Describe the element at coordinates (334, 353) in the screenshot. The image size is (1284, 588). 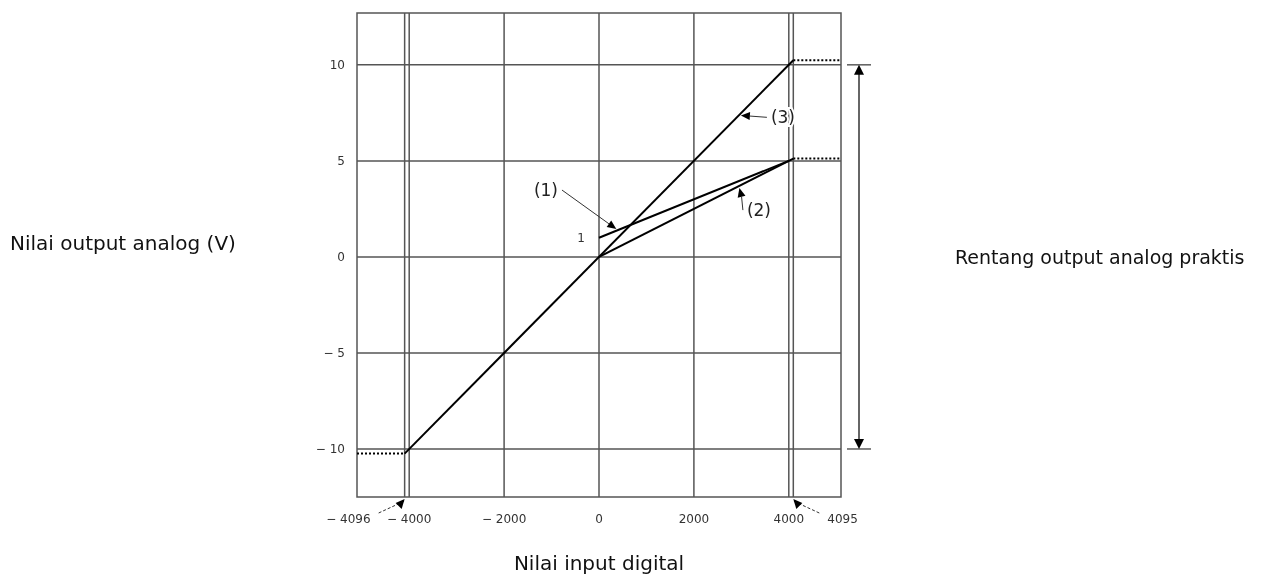
I see `y-tick-label: − 5` at that location.